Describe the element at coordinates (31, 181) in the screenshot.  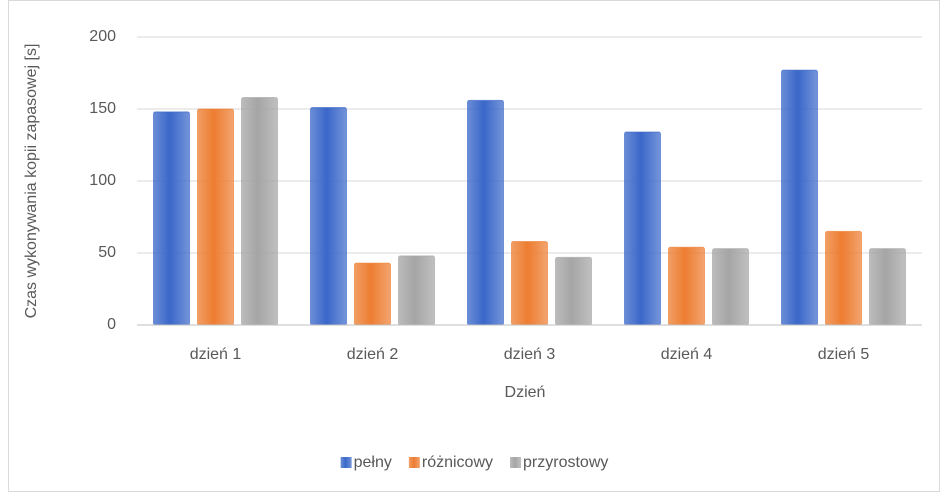
I see `y-axis-title: Czas wykonywania kopii zapasowej [s]` at that location.